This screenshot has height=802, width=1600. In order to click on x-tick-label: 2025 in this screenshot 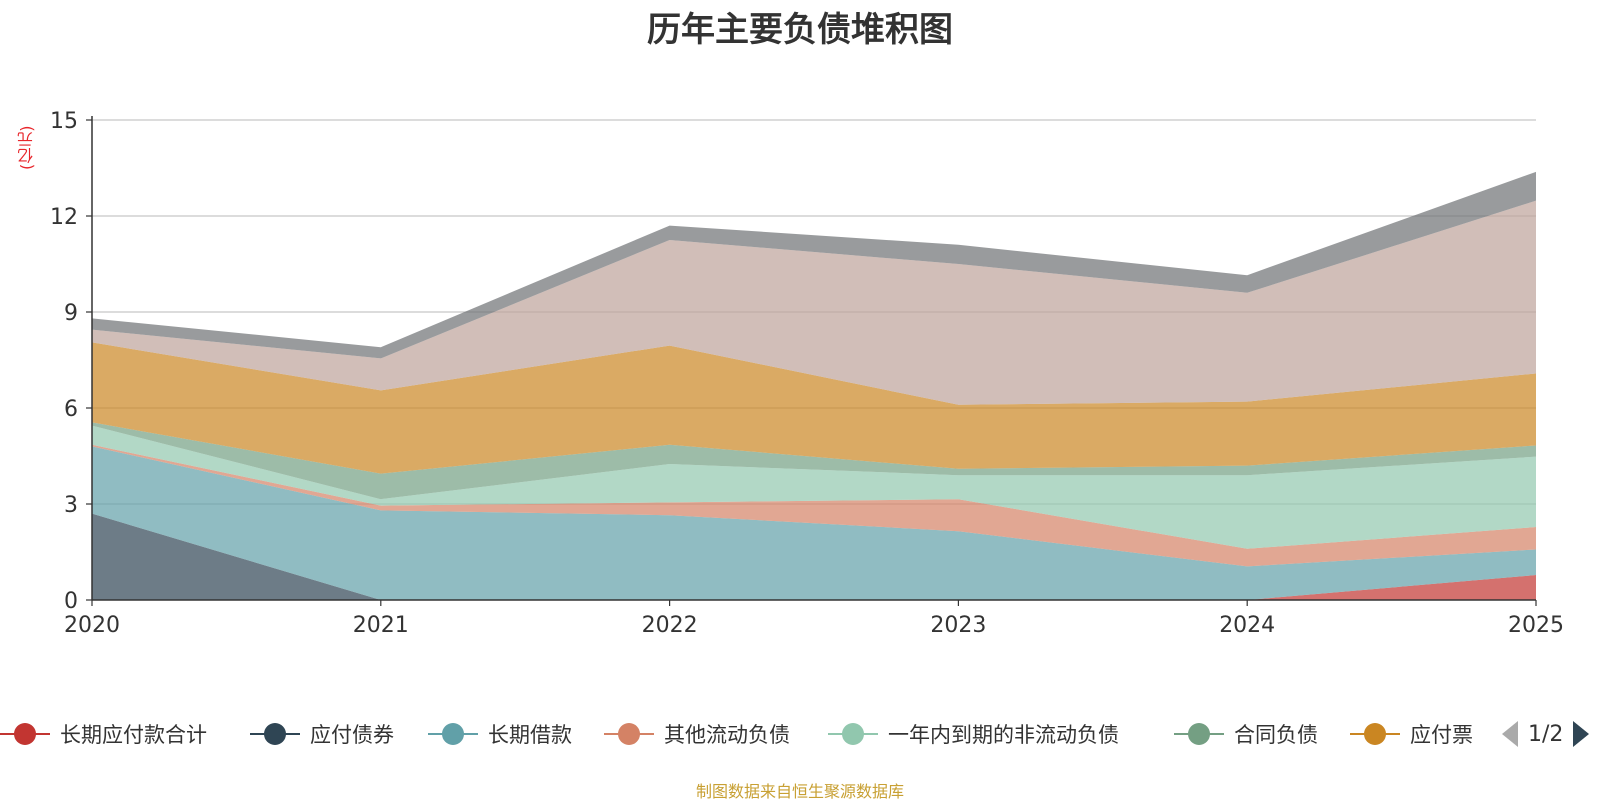, I will do `click(1536, 625)`.